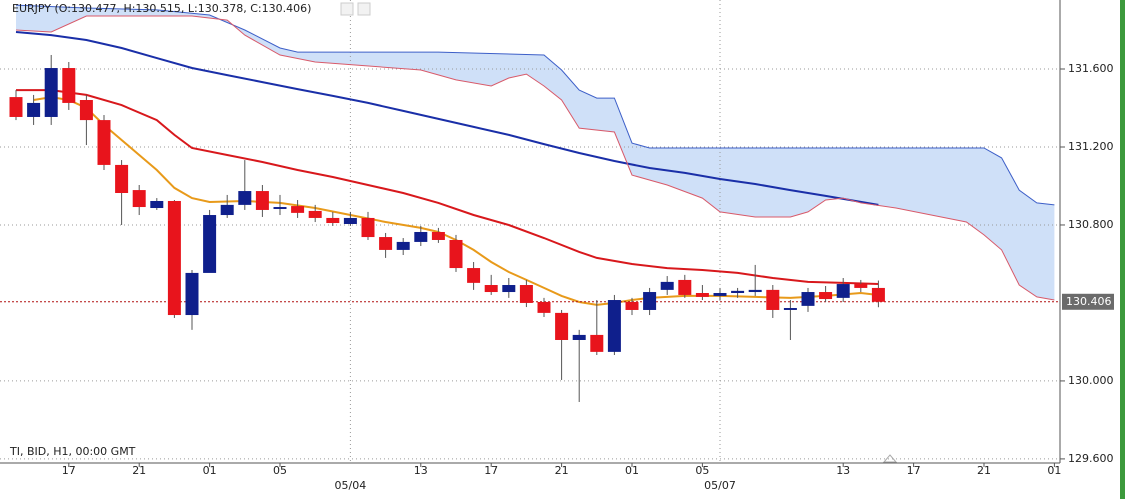 The width and height of the screenshot is (1125, 499). What do you see at coordinates (720, 485) in the screenshot?
I see `date-tick-label: 05/07` at bounding box center [720, 485].